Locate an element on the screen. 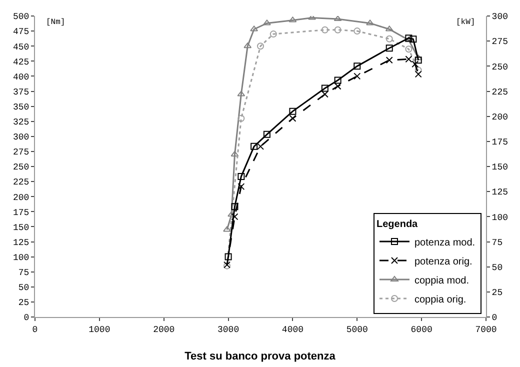 This screenshot has width=520, height=367. y-tick-label: 375 is located at coordinates (21, 92).